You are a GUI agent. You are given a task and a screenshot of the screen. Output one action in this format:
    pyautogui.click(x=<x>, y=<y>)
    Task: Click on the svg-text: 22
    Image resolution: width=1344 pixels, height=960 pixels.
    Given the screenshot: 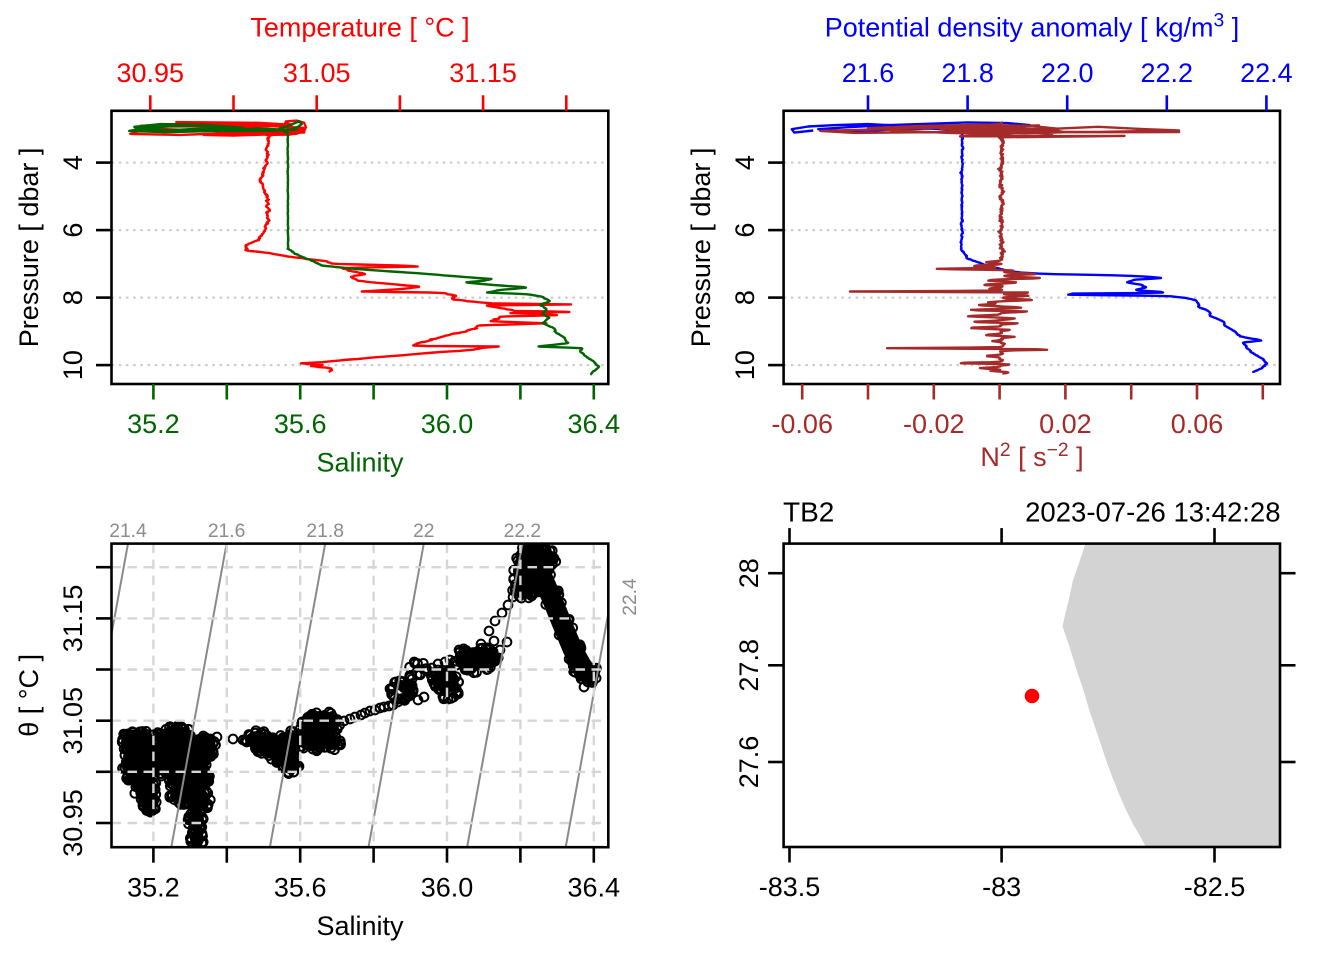 What is the action you would take?
    pyautogui.click(x=423, y=531)
    